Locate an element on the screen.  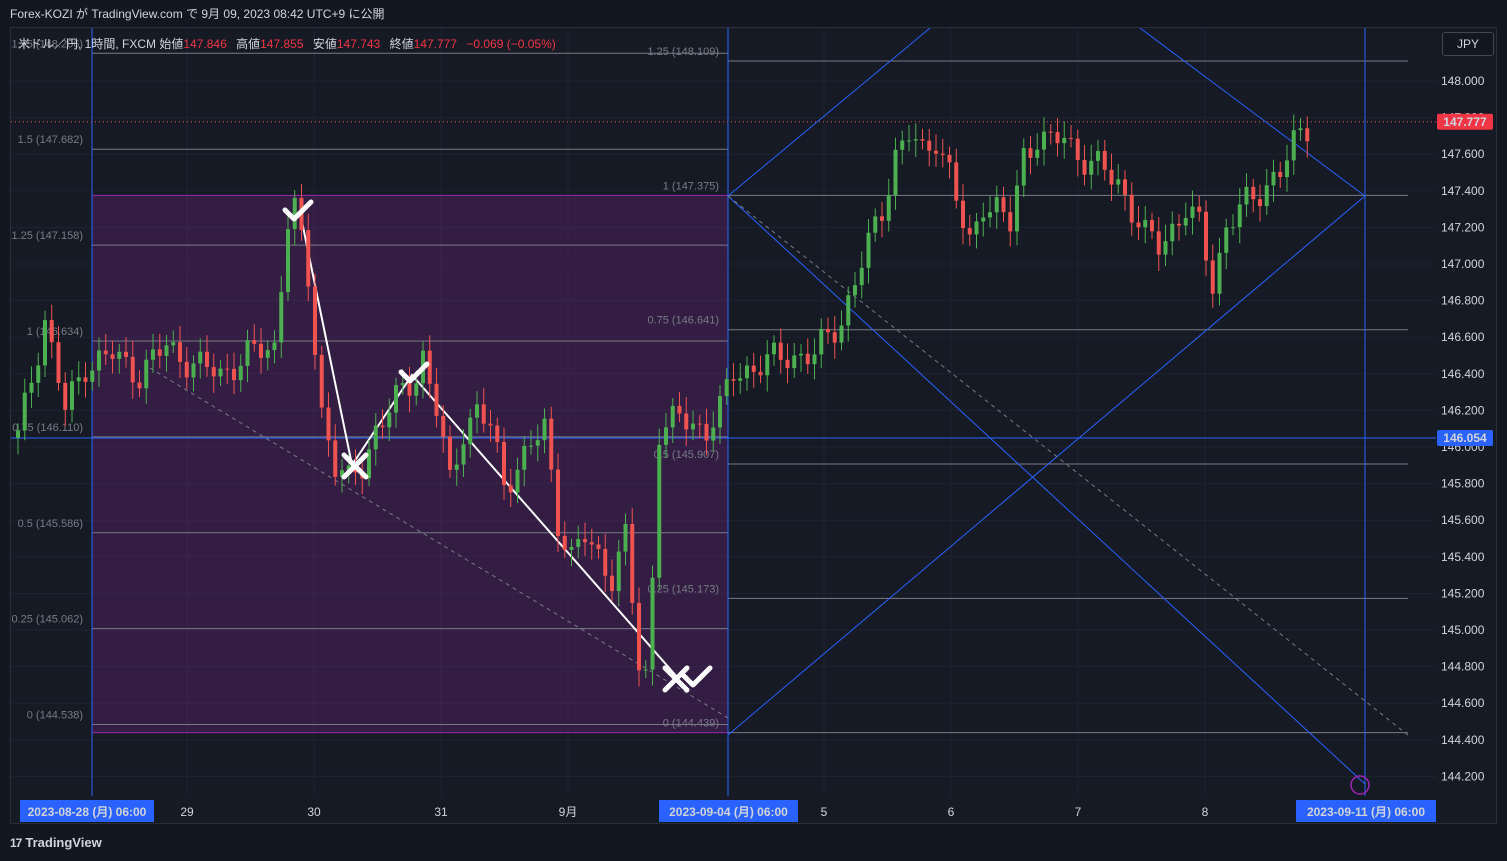
close-label: 終値 is located at coordinates (401, 44).